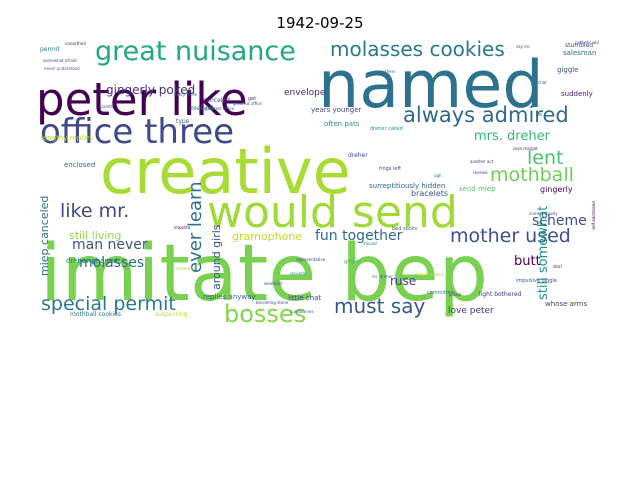 This screenshot has width=640, height=480. Describe the element at coordinates (62, 68) in the screenshot. I see `cloud-word: never understood` at that location.